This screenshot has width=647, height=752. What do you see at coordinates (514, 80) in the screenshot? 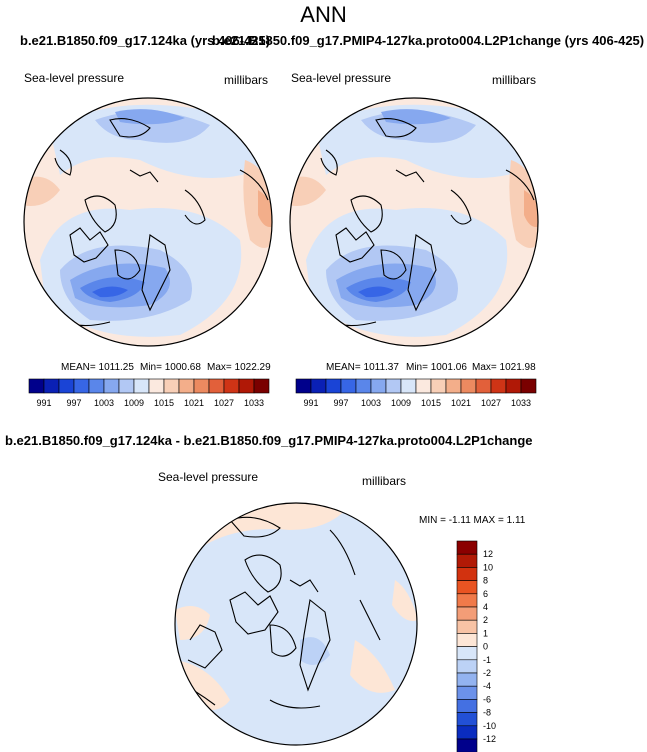
I see `panel2-units: millibars` at bounding box center [514, 80].